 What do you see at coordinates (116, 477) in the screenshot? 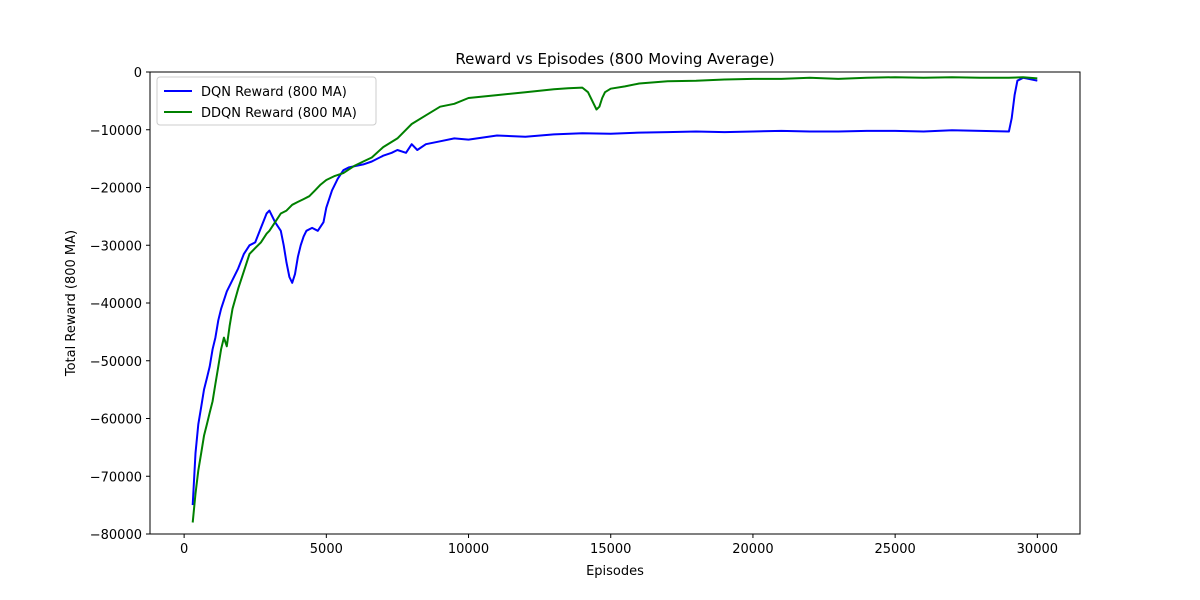
I see `y-tick-label: −70000` at bounding box center [116, 477].